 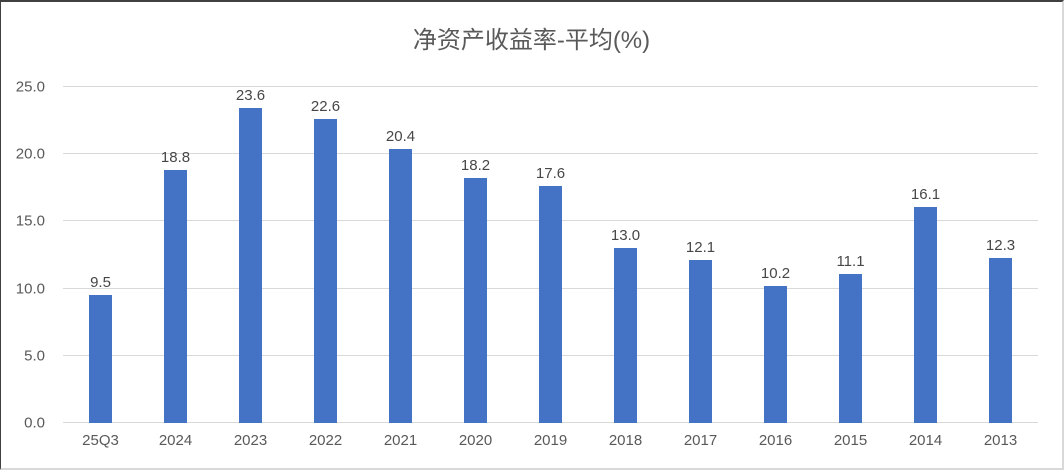 I want to click on bar-value-label: 10.2, so click(x=775, y=273).